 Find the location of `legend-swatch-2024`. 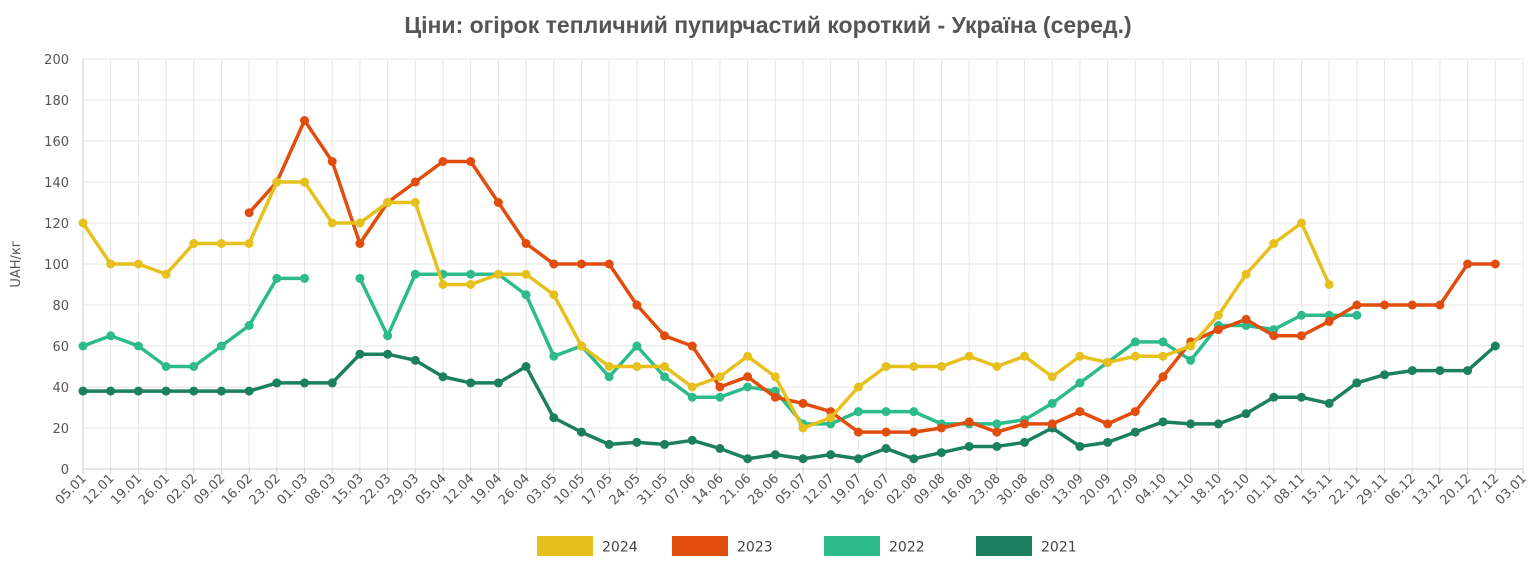

legend-swatch-2024 is located at coordinates (565, 546).